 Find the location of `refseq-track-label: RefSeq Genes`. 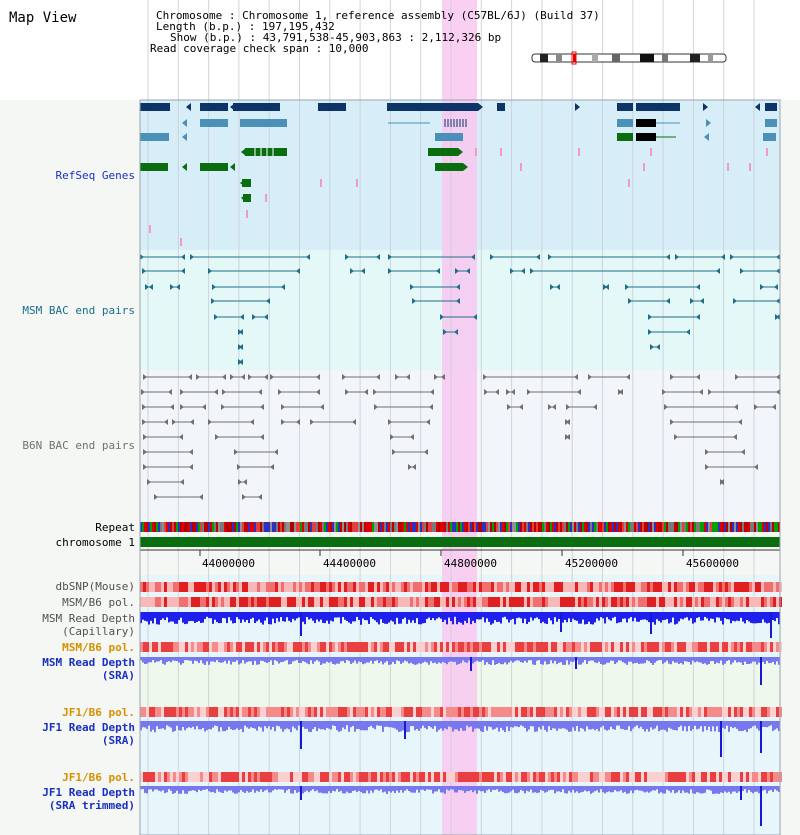

refseq-track-label: RefSeq Genes is located at coordinates (95, 175).